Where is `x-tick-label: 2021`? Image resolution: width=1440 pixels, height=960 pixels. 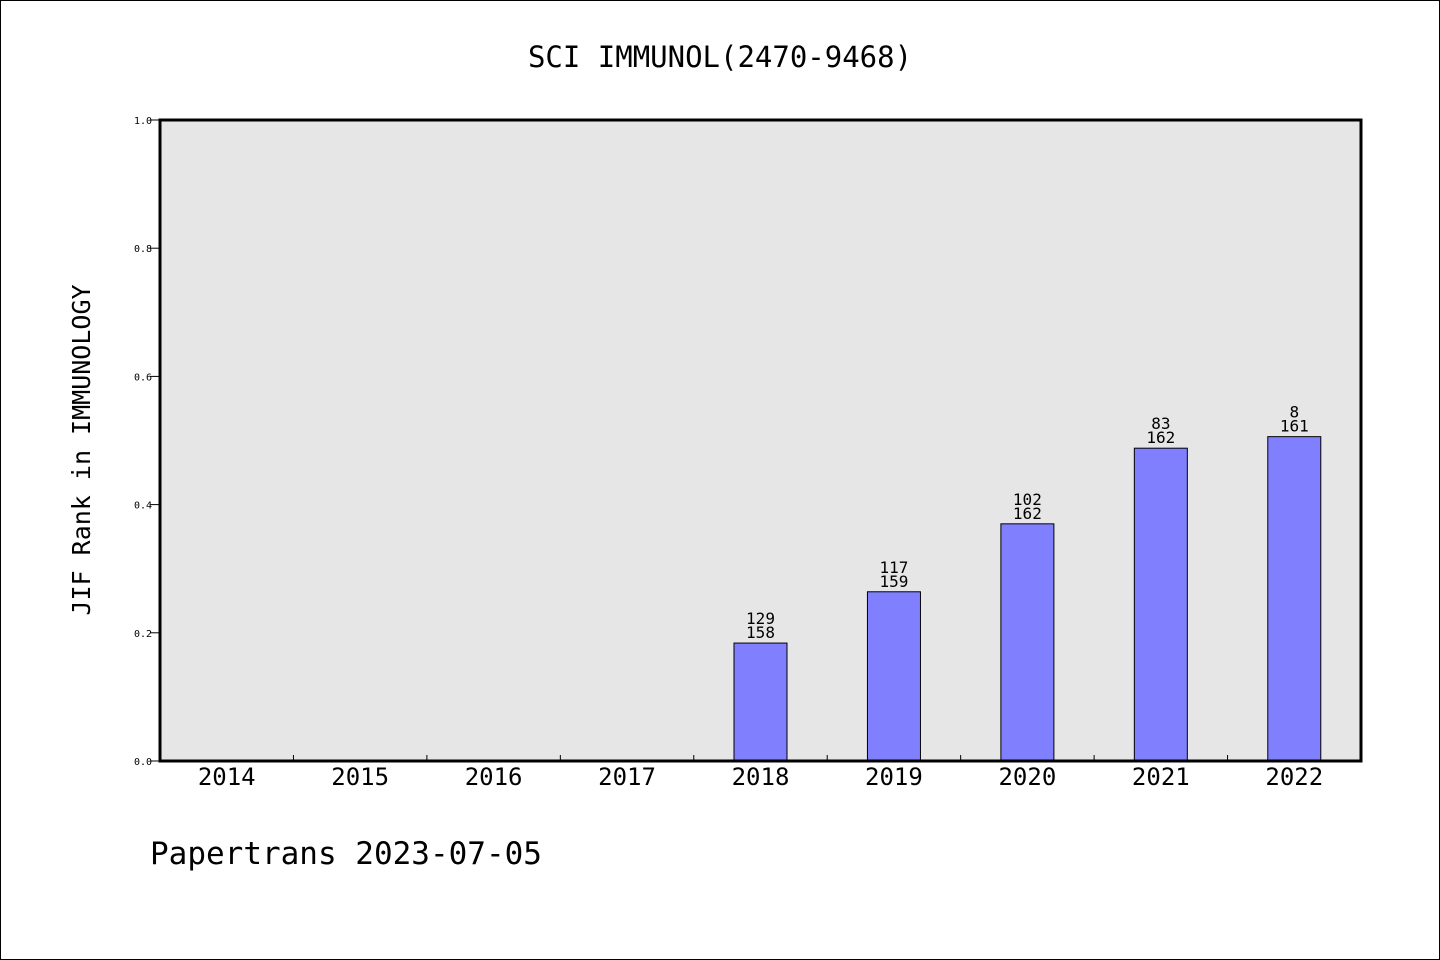 x-tick-label: 2021 is located at coordinates (1161, 777).